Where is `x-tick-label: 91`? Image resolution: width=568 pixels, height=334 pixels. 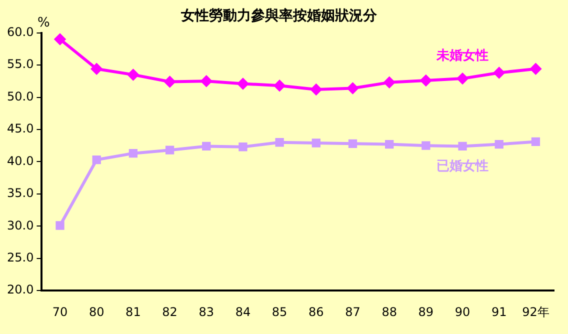 x-tick-label: 91 is located at coordinates (499, 311).